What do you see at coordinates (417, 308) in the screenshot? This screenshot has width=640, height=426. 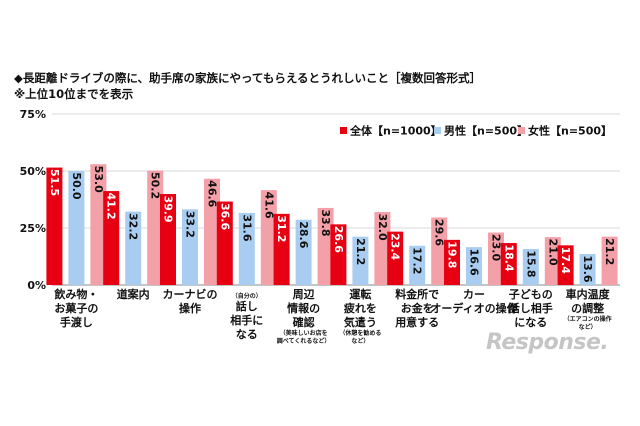 I see `category-label: お金を` at bounding box center [417, 308].